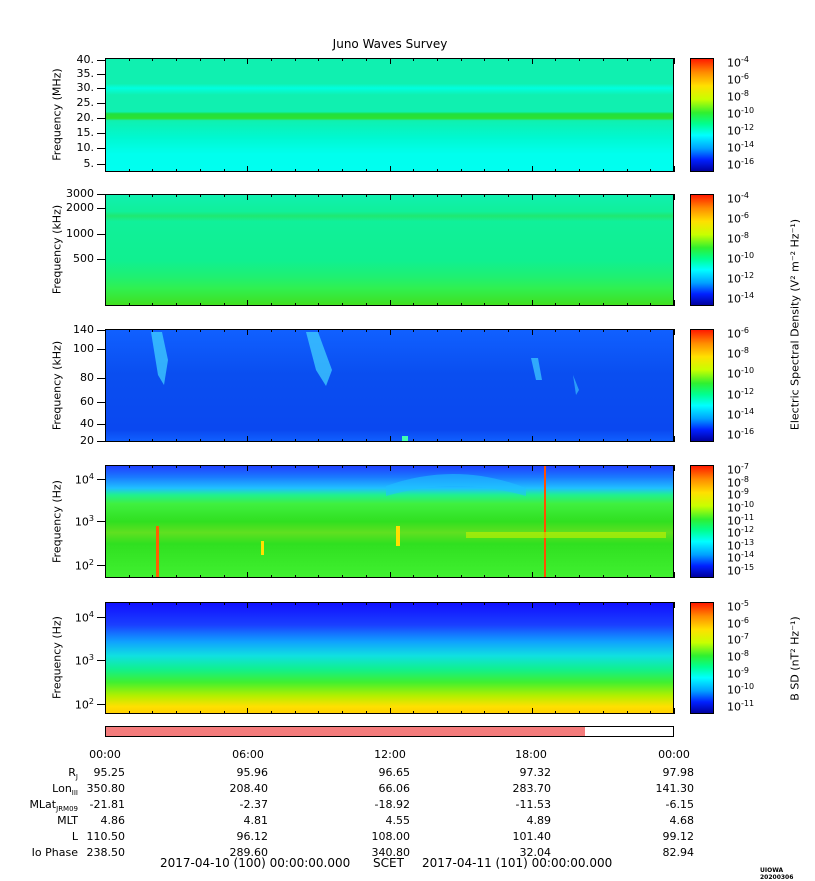  What do you see at coordinates (738, 62) in the screenshot?
I see `colorbar-tick-label: 10⁻⁴` at bounding box center [738, 62].